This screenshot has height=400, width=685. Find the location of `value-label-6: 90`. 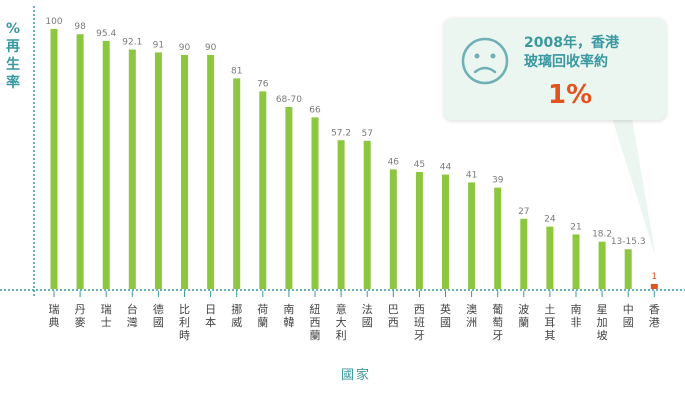

value-label-6: 90 is located at coordinates (211, 48).